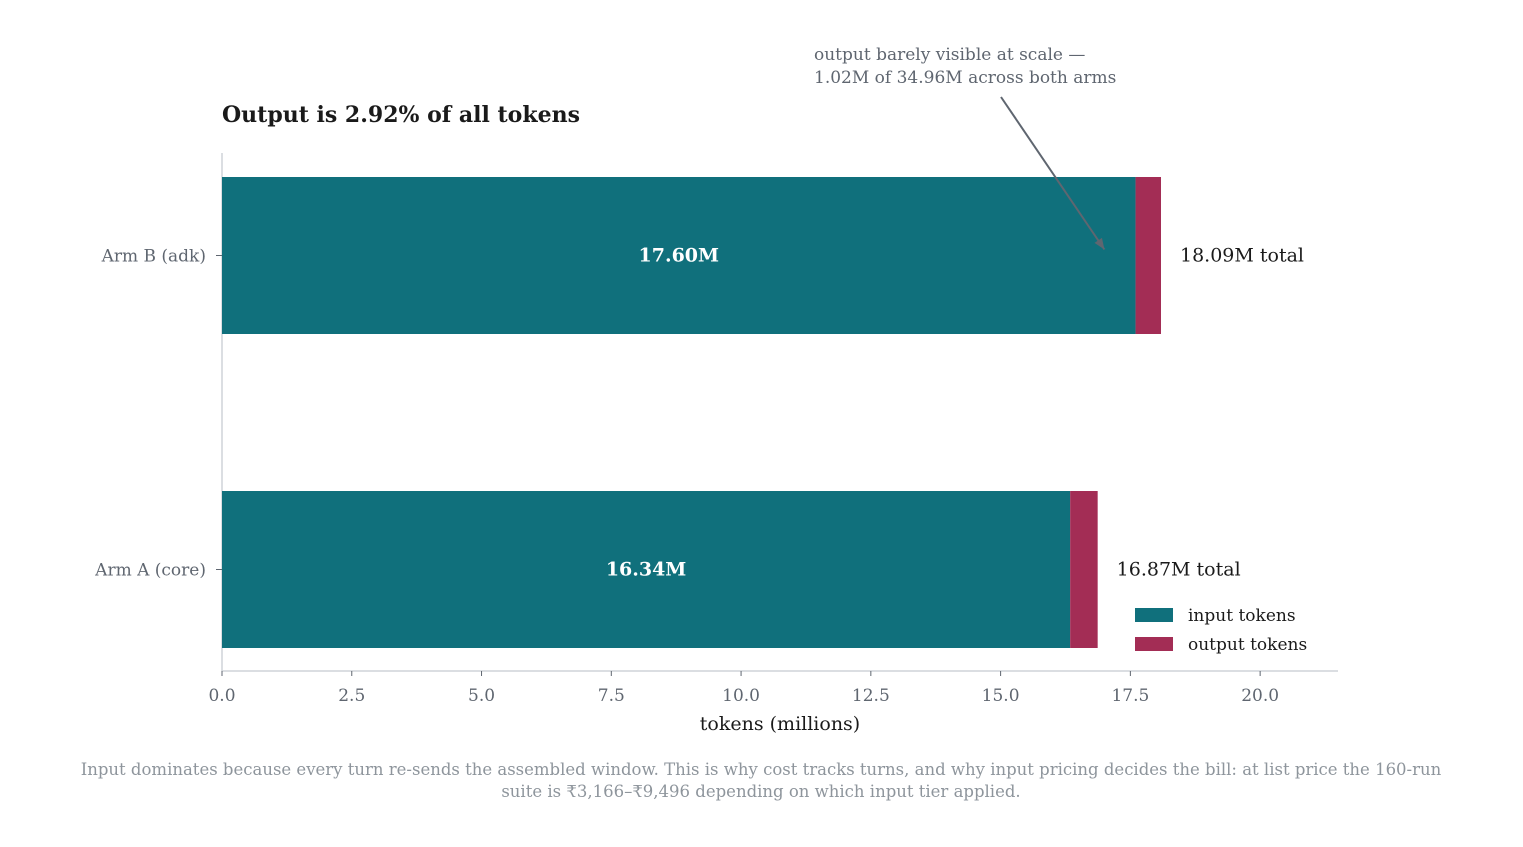 The width and height of the screenshot is (1523, 847). Describe the element at coordinates (1221, 630) in the screenshot. I see `legend: input tokens output tokens` at that location.